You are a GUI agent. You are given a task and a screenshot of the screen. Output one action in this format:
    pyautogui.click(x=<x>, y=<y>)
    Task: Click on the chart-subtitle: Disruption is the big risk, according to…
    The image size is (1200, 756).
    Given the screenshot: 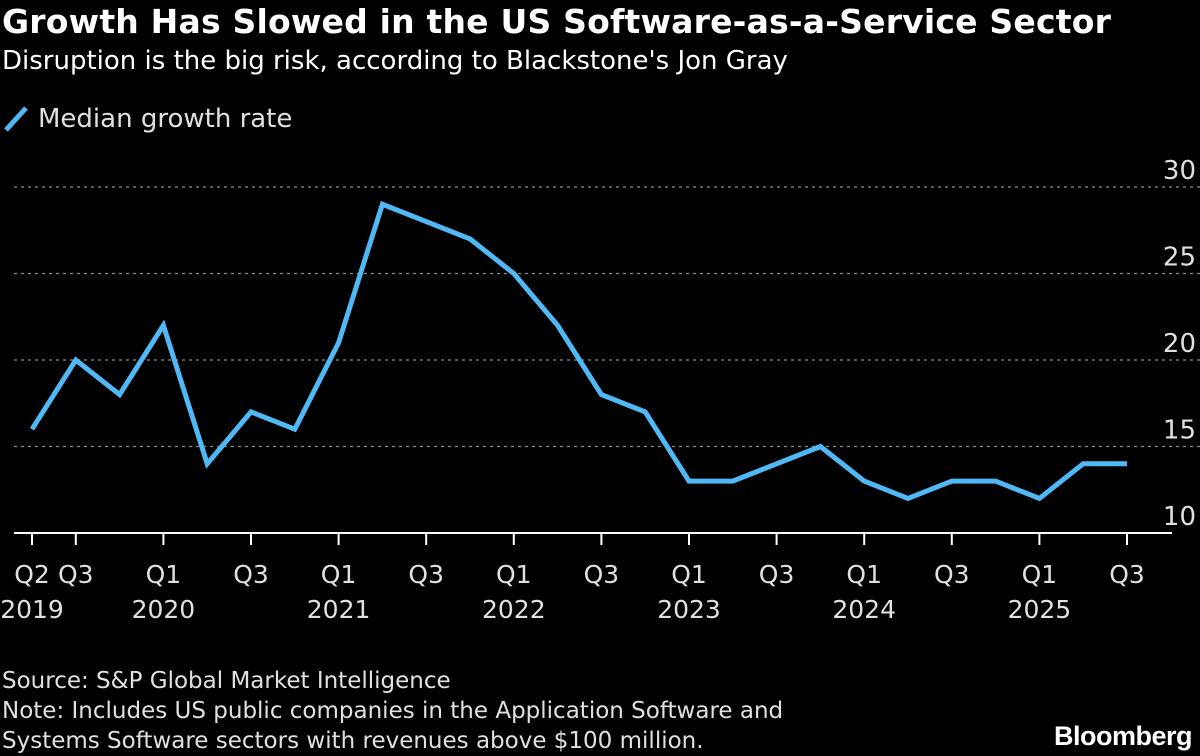 What is the action you would take?
    pyautogui.click(x=395, y=61)
    